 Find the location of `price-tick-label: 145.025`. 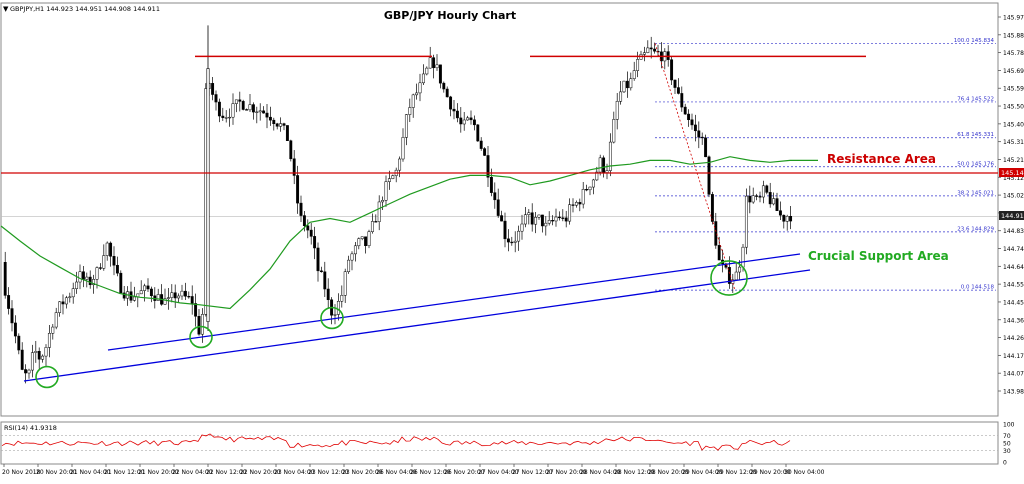

price-tick-label: 145.025 is located at coordinates (1013, 196).